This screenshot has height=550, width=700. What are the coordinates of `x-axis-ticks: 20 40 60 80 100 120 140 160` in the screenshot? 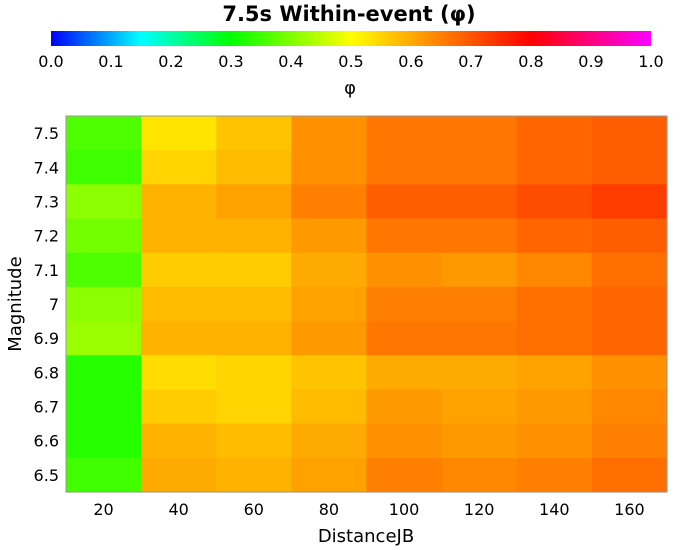 It's located at (368, 509).